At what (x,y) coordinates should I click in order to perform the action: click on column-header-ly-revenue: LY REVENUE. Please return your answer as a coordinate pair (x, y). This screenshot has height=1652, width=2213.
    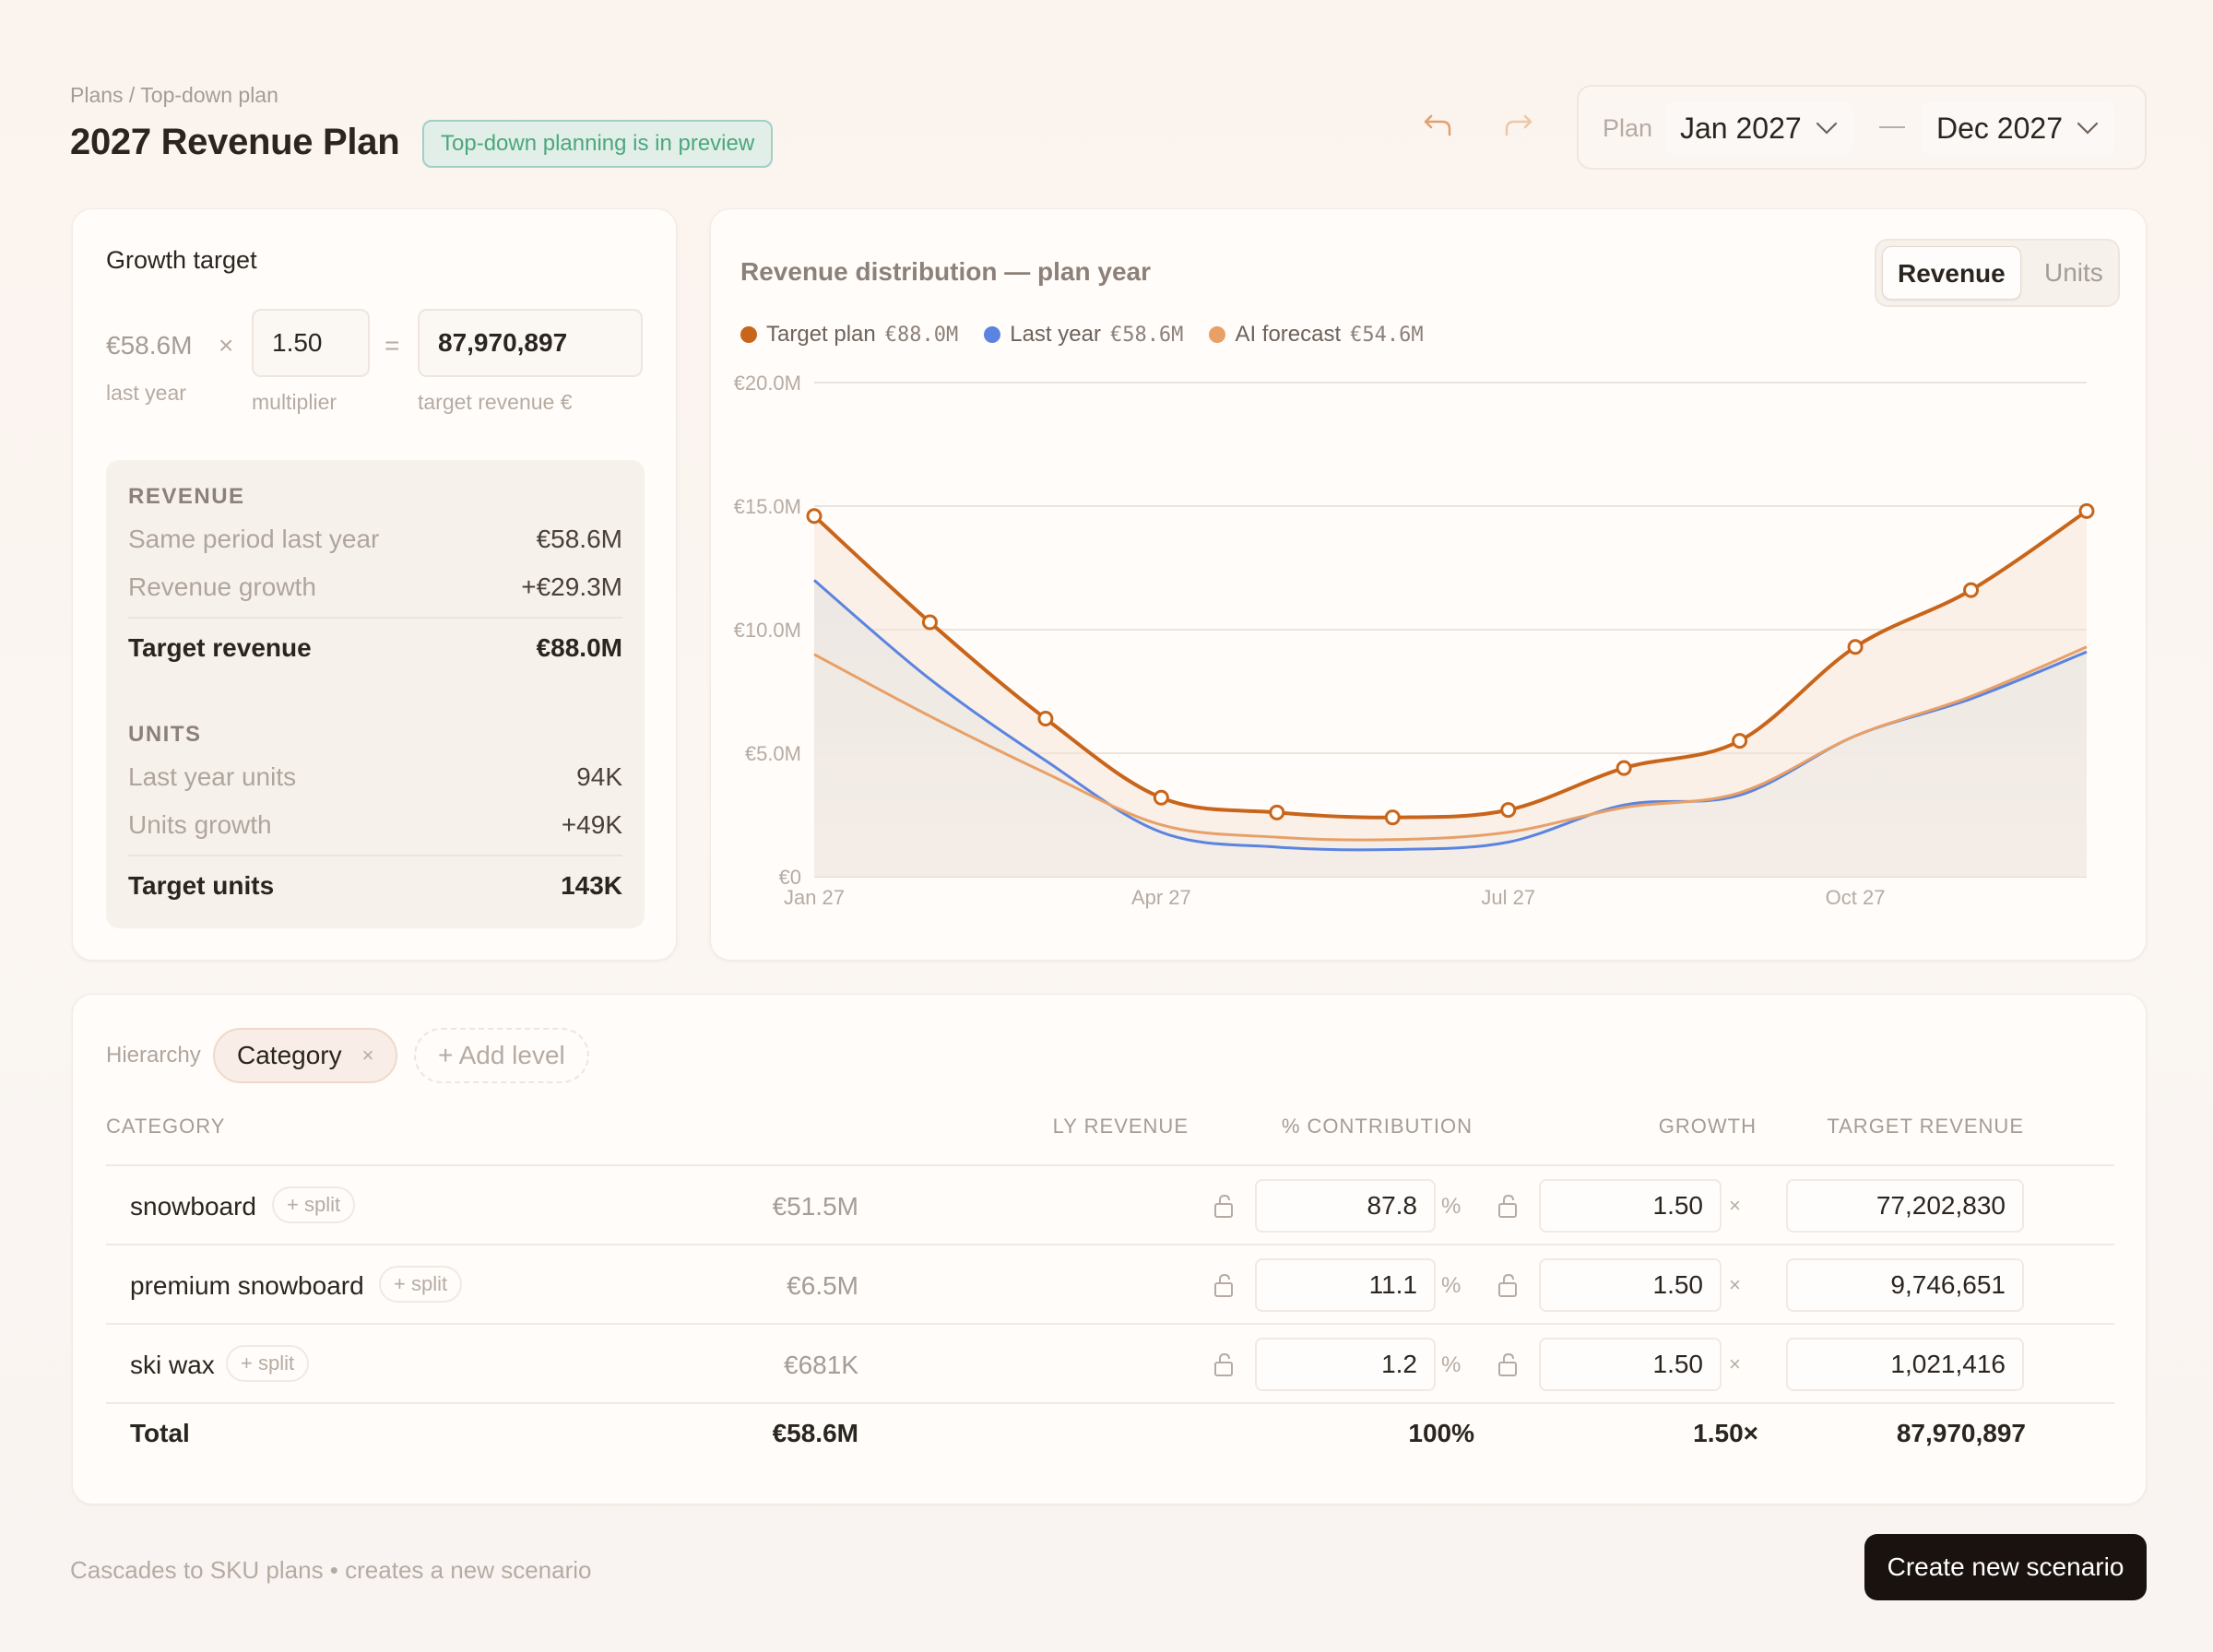
    Looking at the image, I should click on (1120, 1126).